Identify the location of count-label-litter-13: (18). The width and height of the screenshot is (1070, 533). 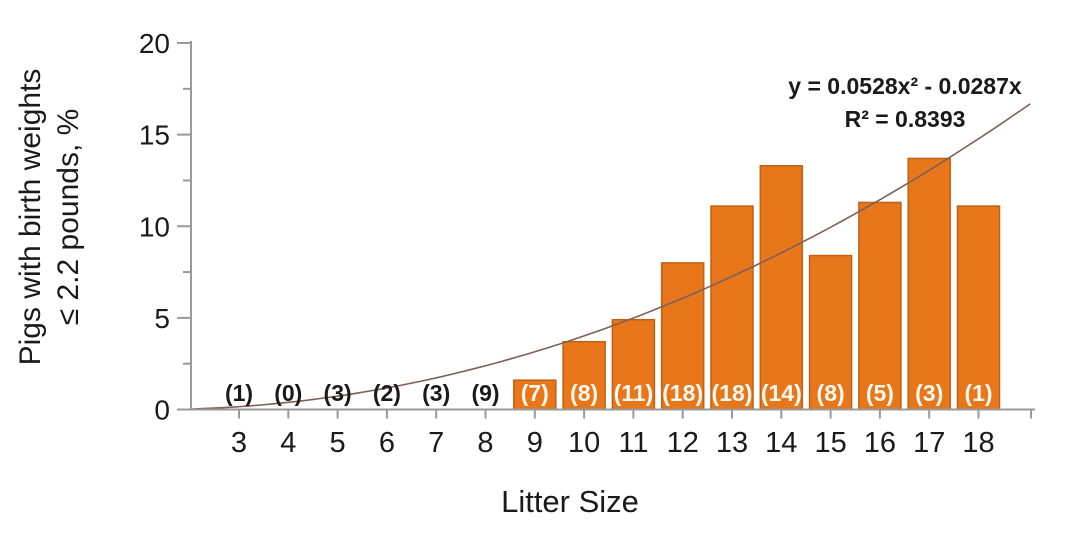
(732, 393).